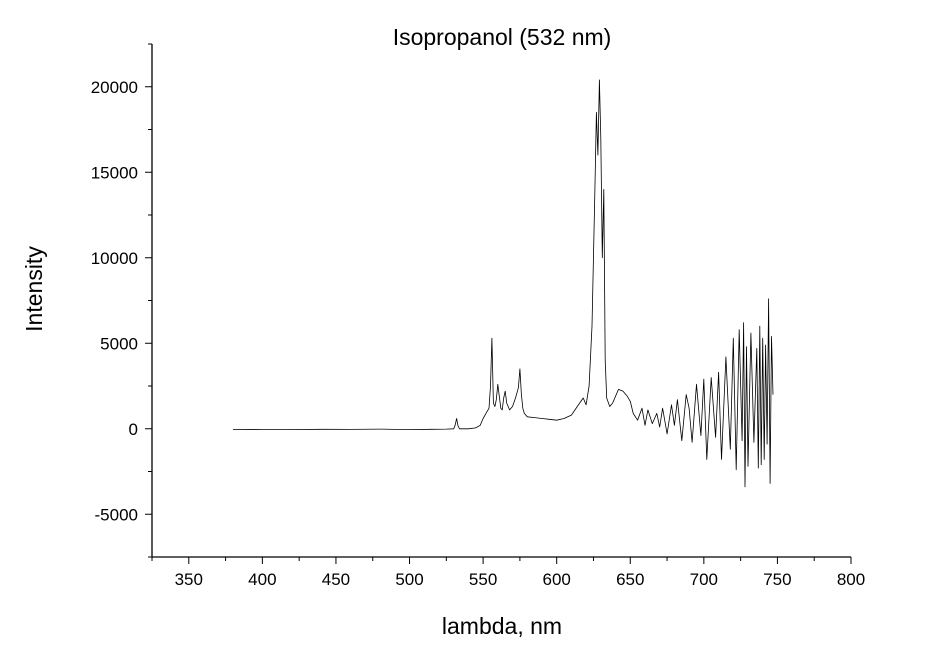 Image resolution: width=925 pixels, height=654 pixels. What do you see at coordinates (114, 87) in the screenshot?
I see `y-tick-label: 20000` at bounding box center [114, 87].